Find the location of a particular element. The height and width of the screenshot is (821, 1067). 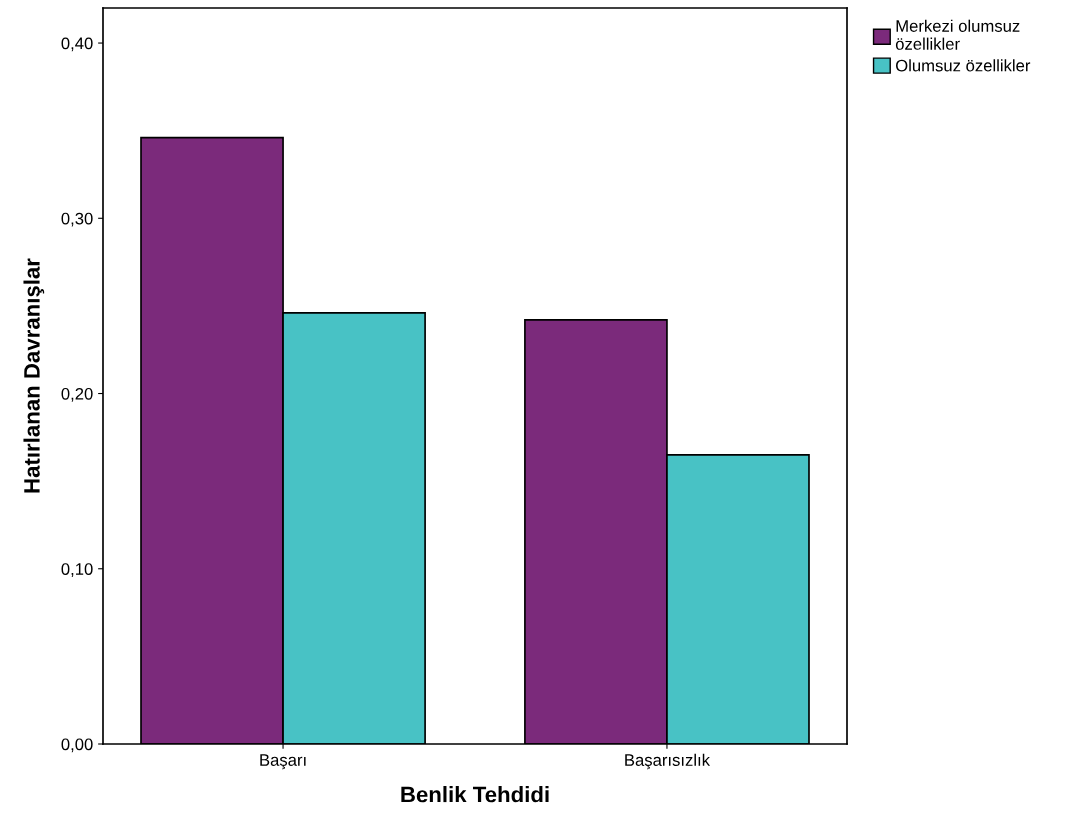

y-tick-label: 0,10 is located at coordinates (77, 570).